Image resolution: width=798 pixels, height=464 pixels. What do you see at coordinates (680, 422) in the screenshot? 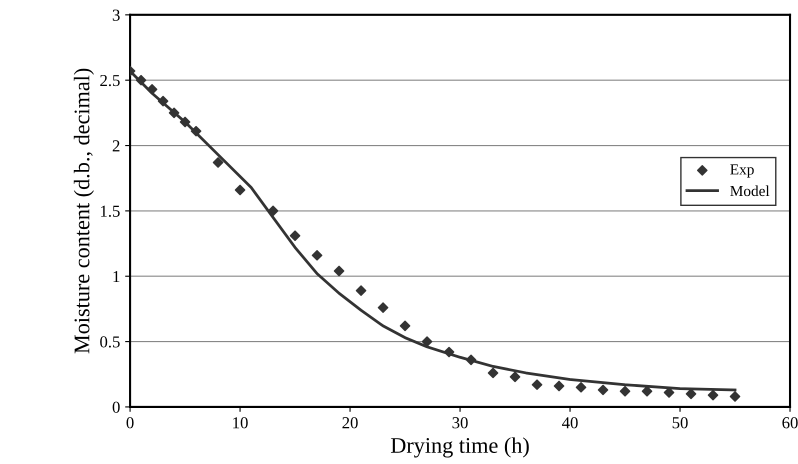
I see `x-tick-label: 50` at bounding box center [680, 422].